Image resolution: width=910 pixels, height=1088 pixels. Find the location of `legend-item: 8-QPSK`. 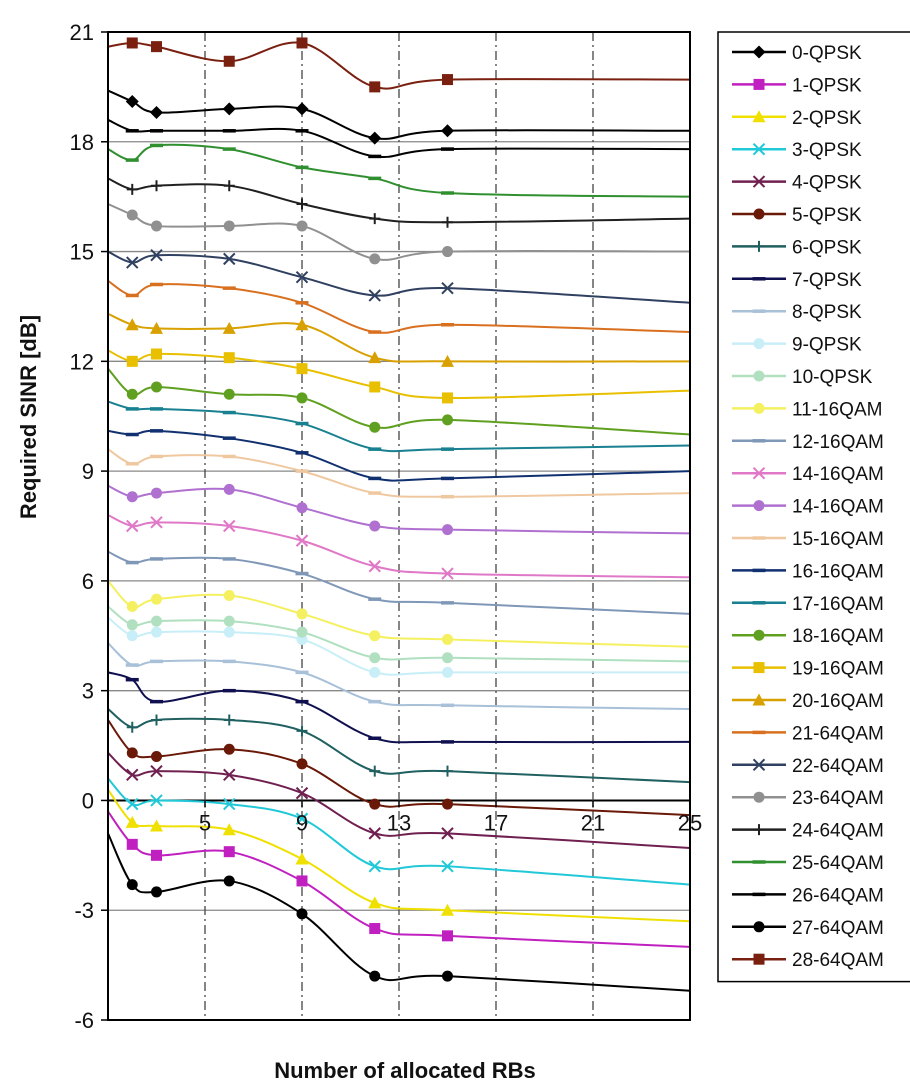

legend-item: 8-QPSK is located at coordinates (797, 312).